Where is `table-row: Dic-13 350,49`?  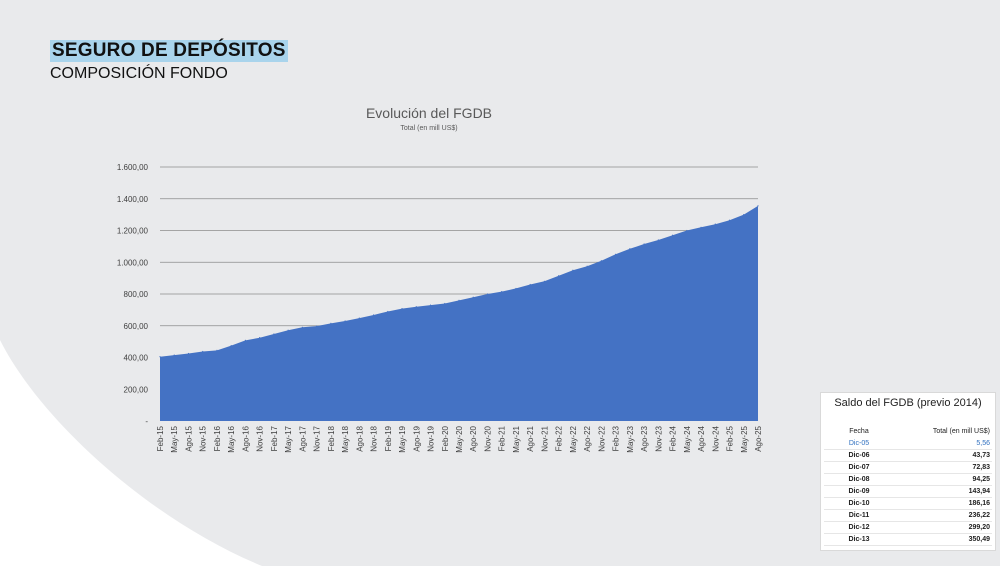 table-row: Dic-13 350,49 is located at coordinates (908, 540).